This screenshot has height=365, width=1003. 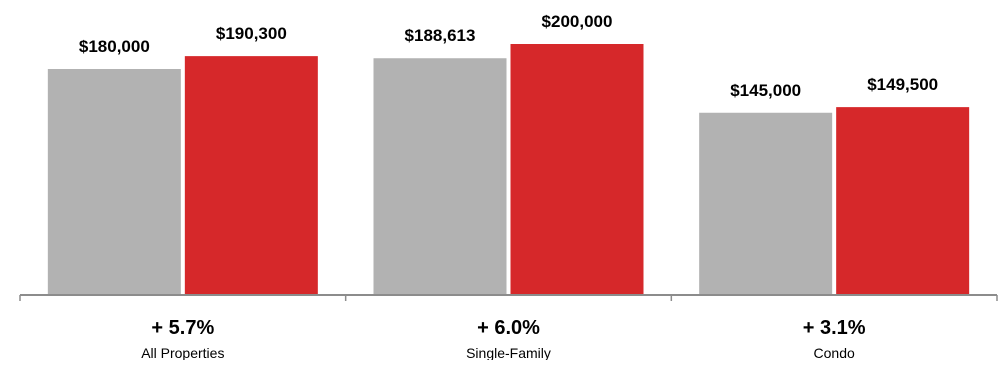 I want to click on value-label-condo-red: $149,500, so click(x=902, y=84).